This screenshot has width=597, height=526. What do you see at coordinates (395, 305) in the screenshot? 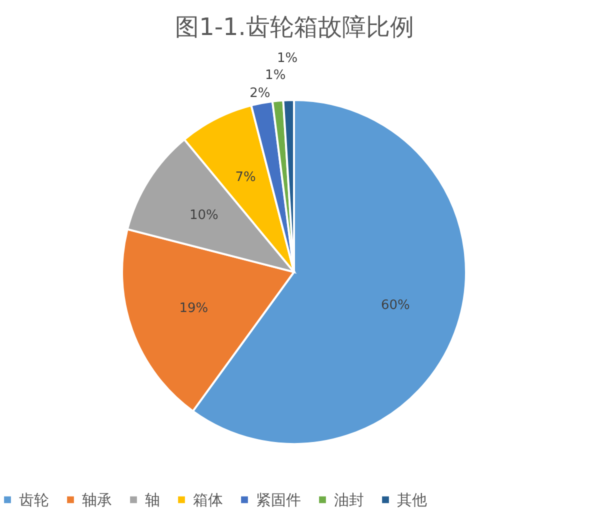
I see `data-label: 60%` at bounding box center [395, 305].